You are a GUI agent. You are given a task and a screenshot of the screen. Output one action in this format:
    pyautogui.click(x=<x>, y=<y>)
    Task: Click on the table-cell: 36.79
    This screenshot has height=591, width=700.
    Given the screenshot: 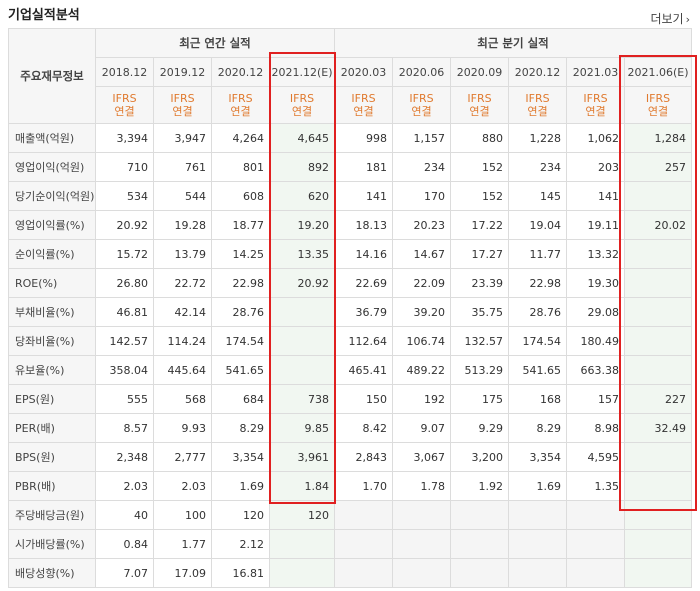 What is the action you would take?
    pyautogui.click(x=363, y=312)
    